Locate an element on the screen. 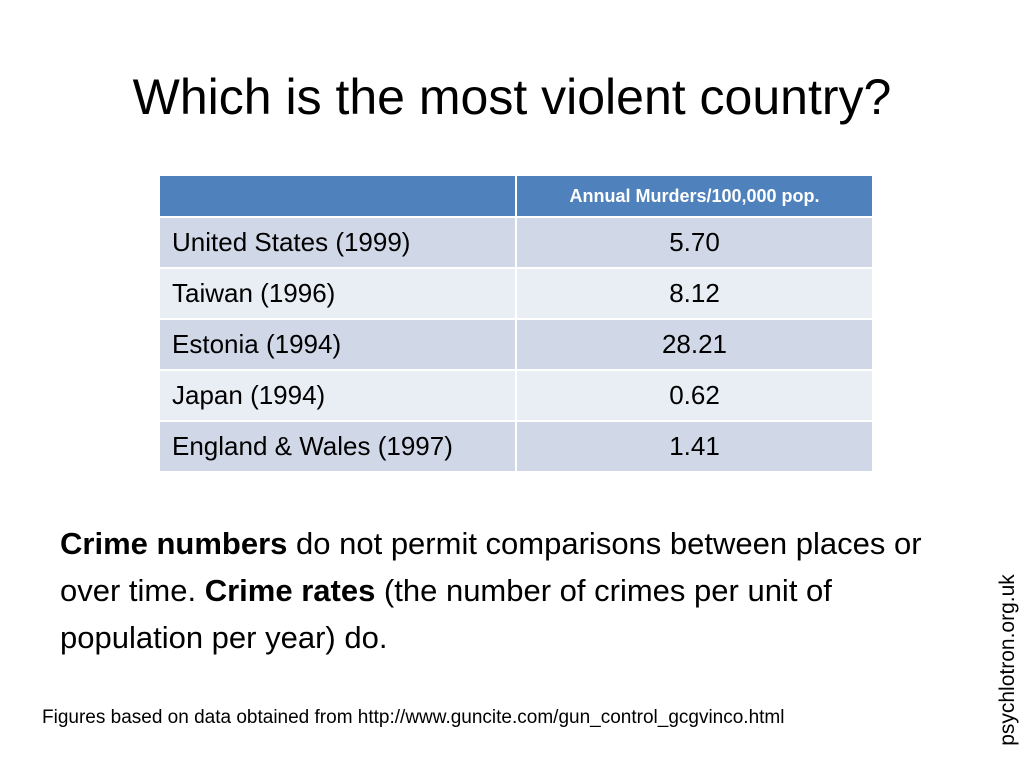  crime-rates-term: Crime rates is located at coordinates (290, 590).